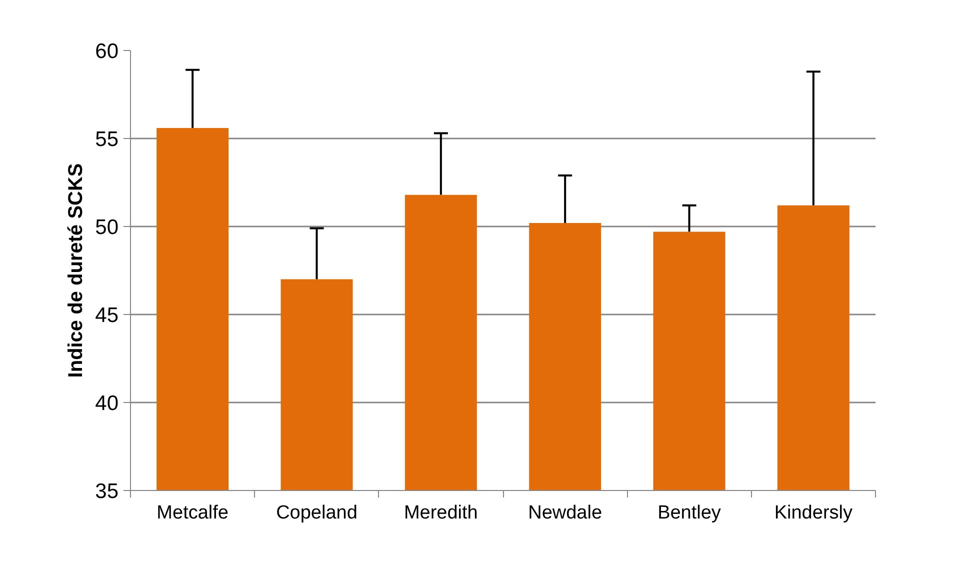 Image resolution: width=953 pixels, height=562 pixels. What do you see at coordinates (690, 513) in the screenshot?
I see `x-tick-label: Bentley` at bounding box center [690, 513].